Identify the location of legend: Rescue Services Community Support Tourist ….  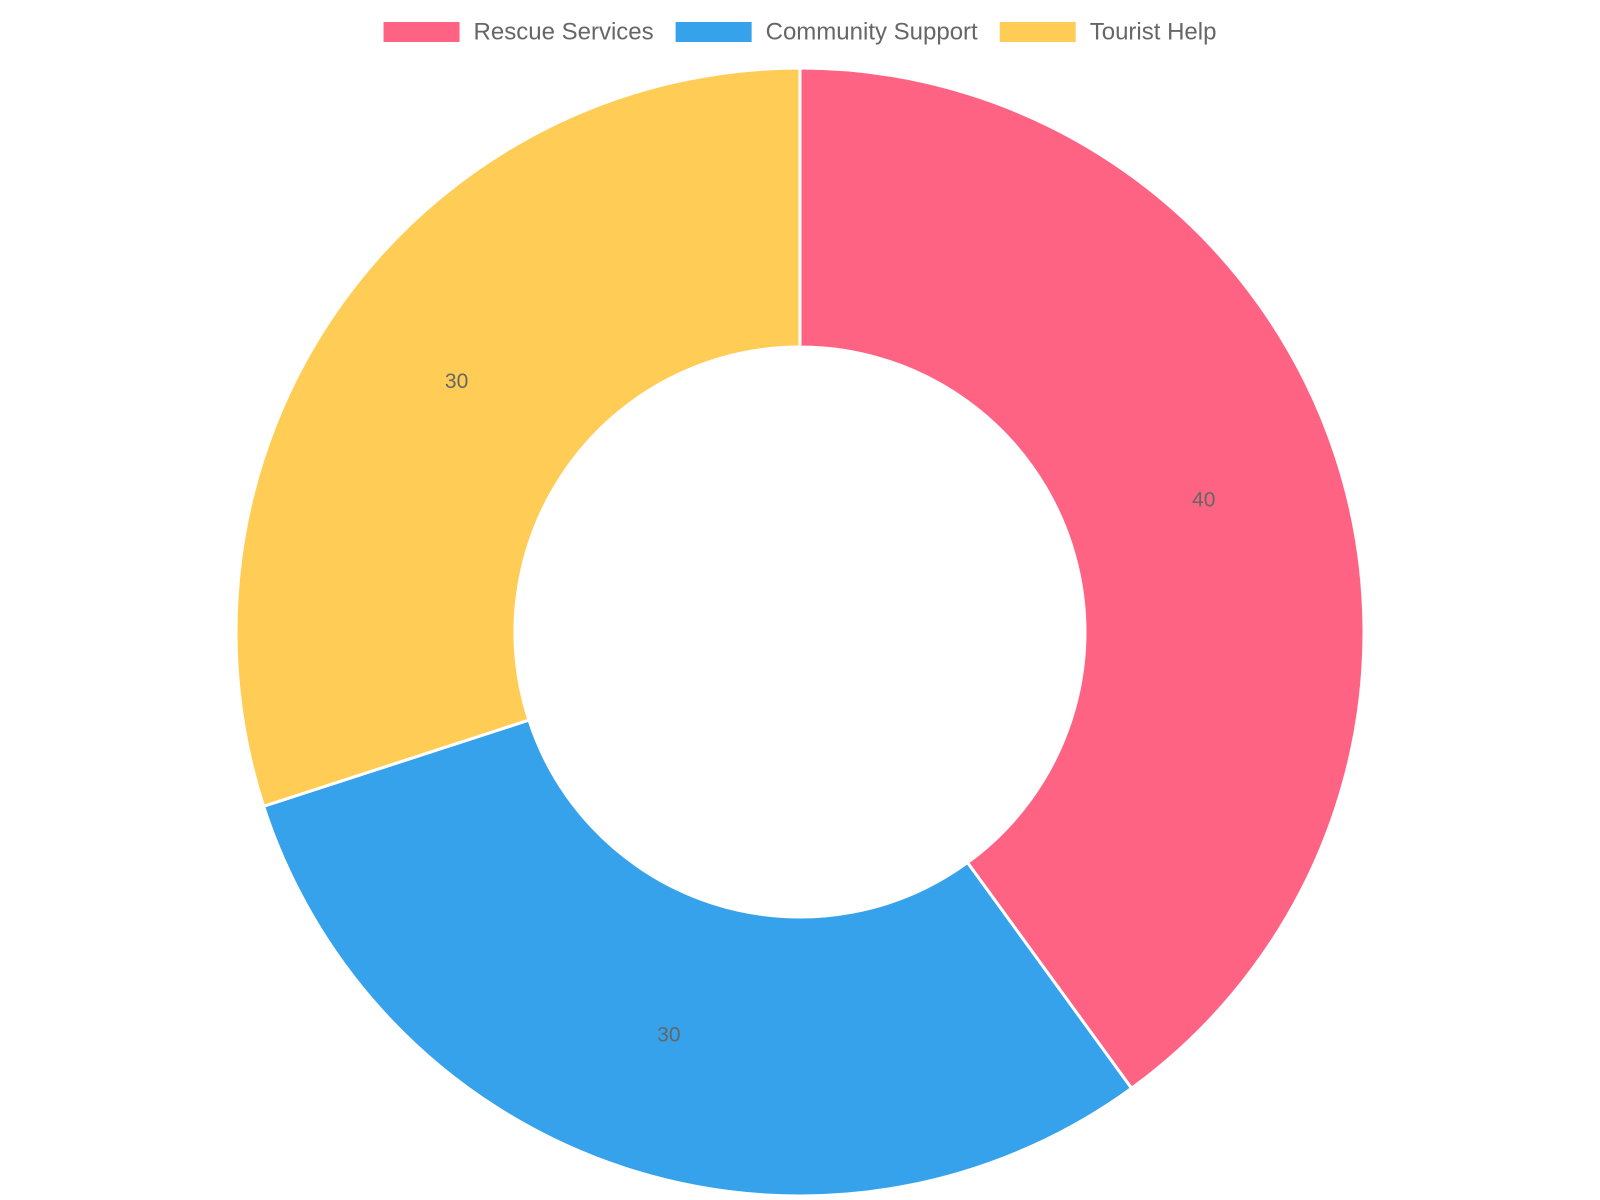
(800, 31).